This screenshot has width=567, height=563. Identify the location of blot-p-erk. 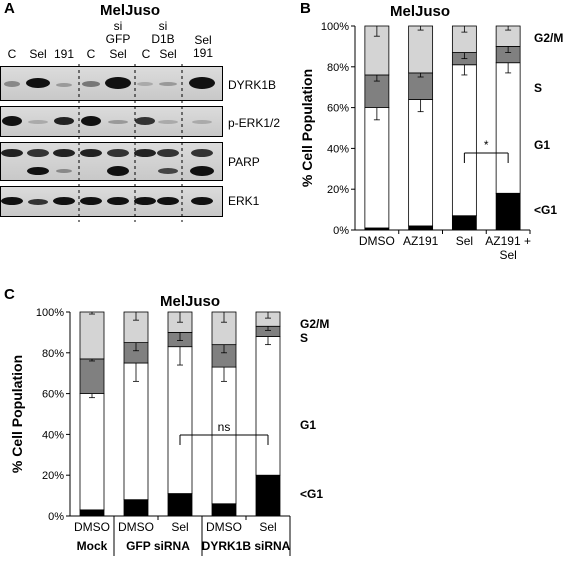
(111, 121).